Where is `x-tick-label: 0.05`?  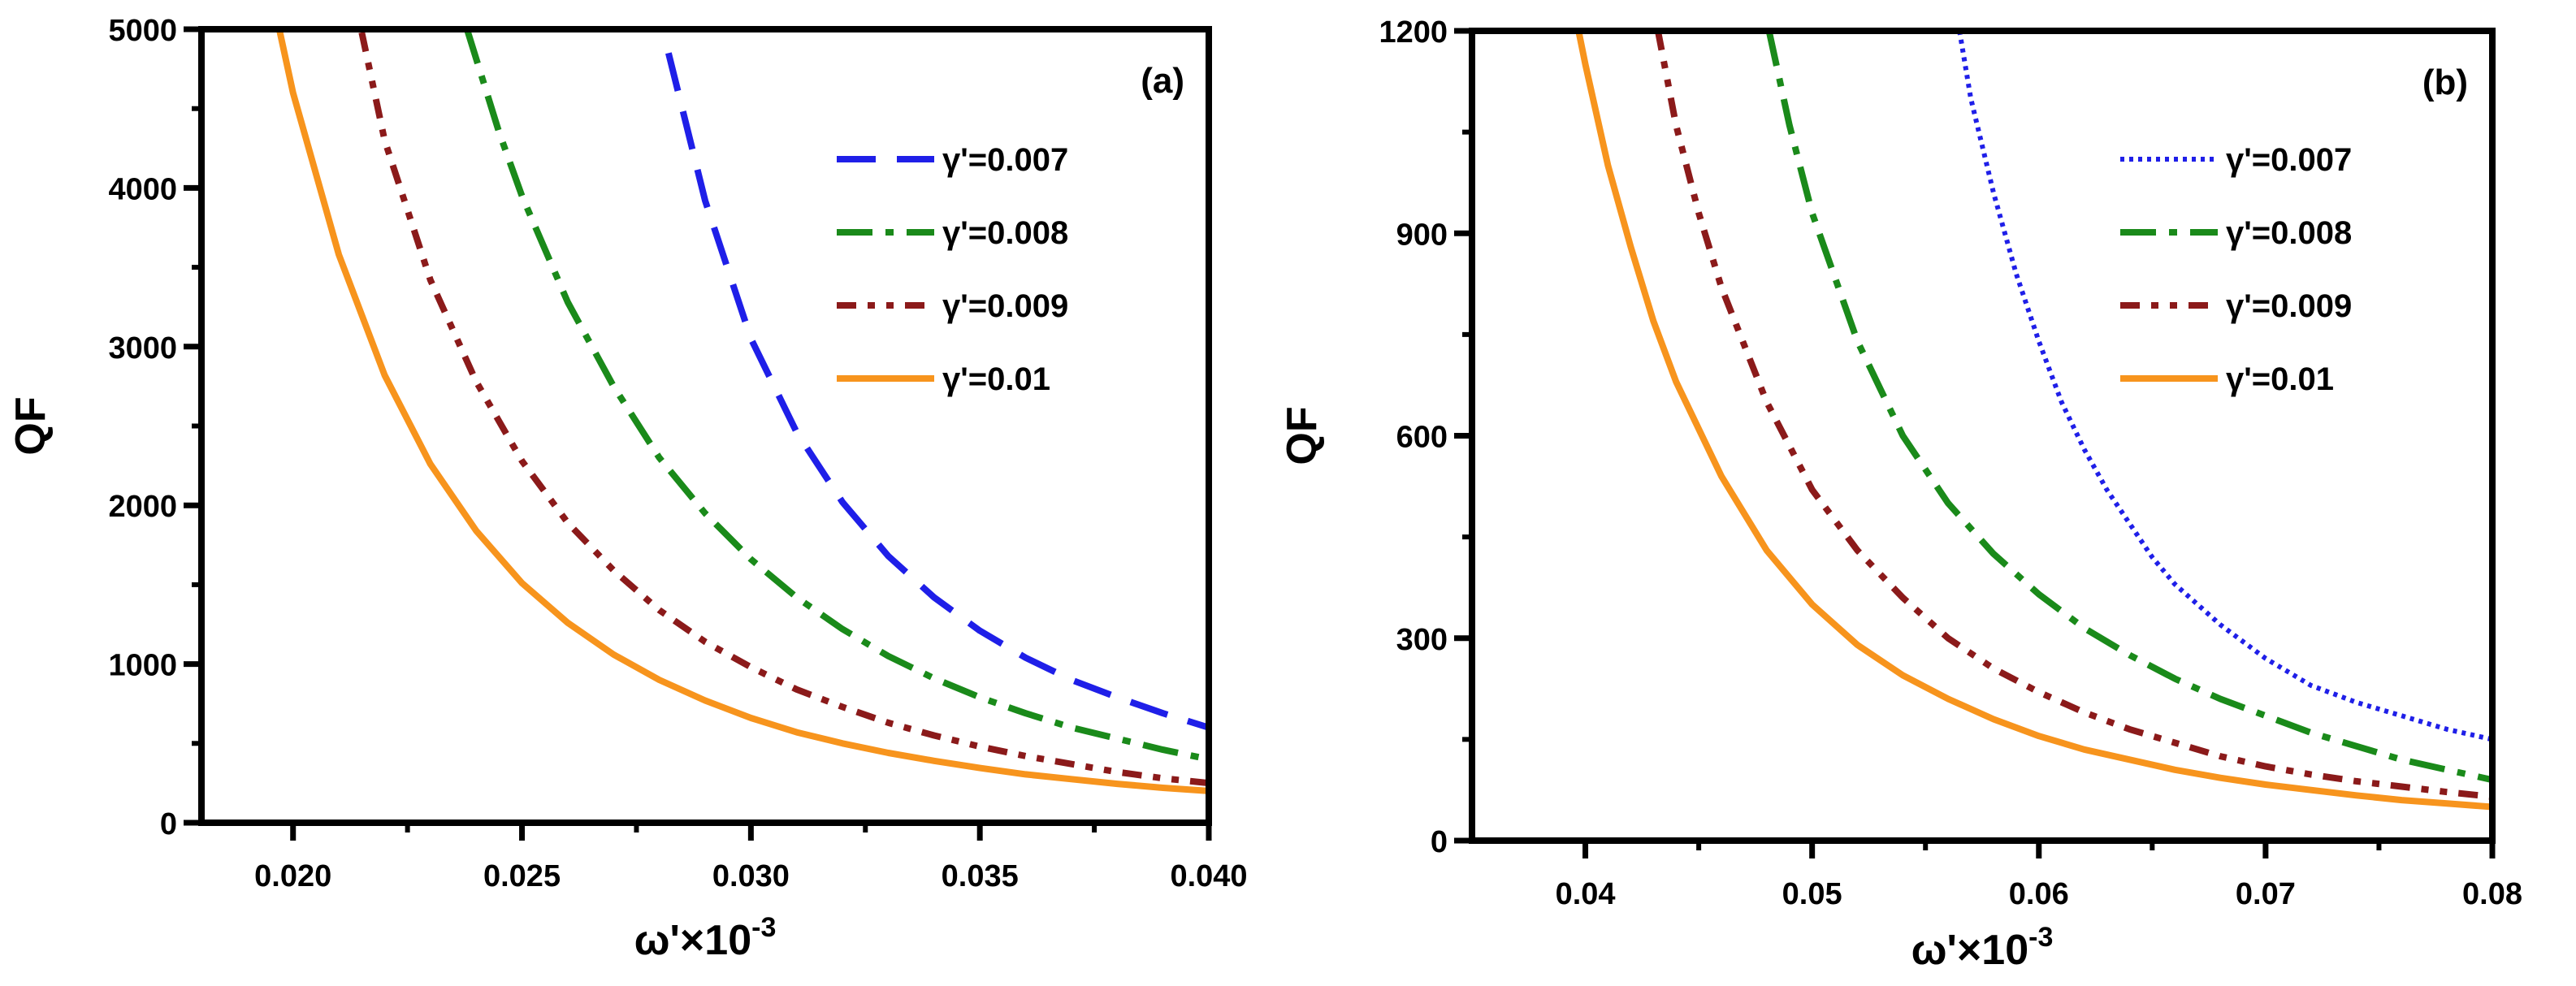 x-tick-label: 0.05 is located at coordinates (1812, 894).